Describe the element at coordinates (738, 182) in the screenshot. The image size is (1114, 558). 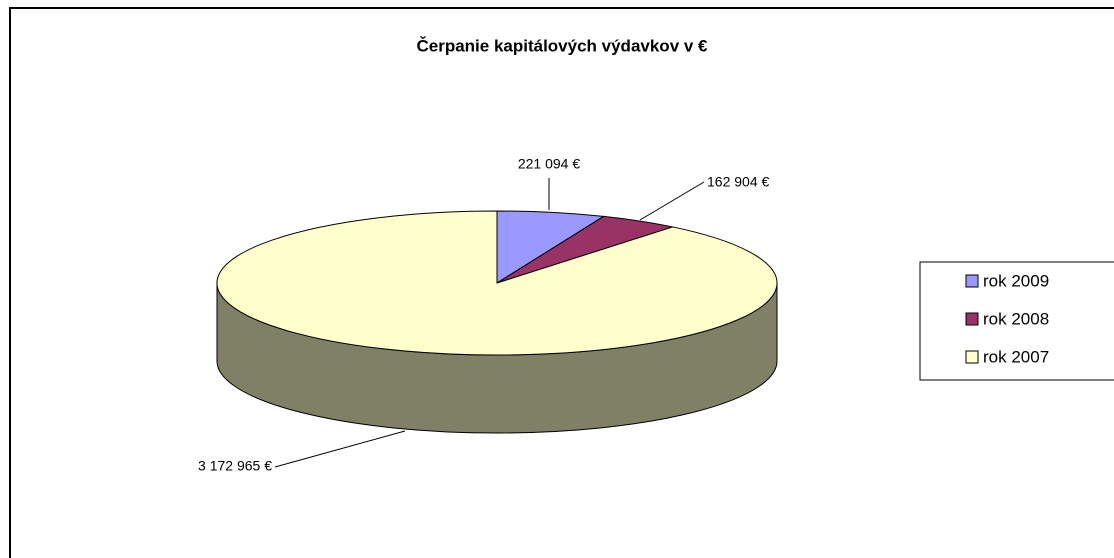
I see `data-label: 162 904 €` at that location.